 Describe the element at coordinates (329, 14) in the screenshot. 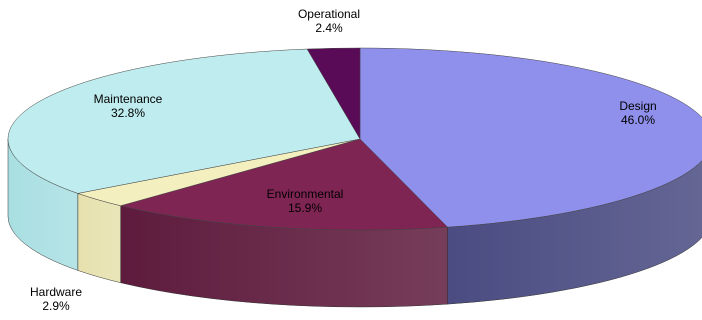

I see `slice-label-name-operational: Operational` at that location.